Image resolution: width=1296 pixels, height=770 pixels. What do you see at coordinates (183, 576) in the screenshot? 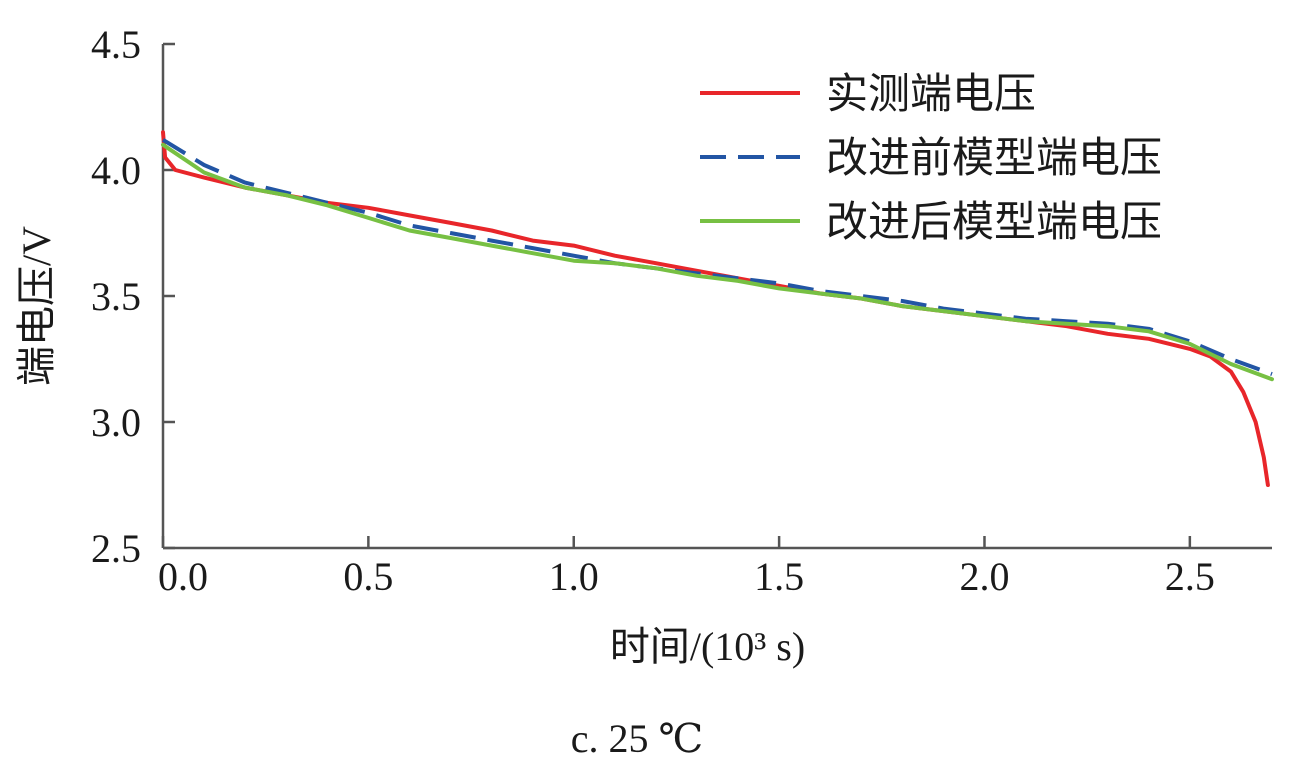
I see `x-tick-label: 0.0` at bounding box center [183, 576].